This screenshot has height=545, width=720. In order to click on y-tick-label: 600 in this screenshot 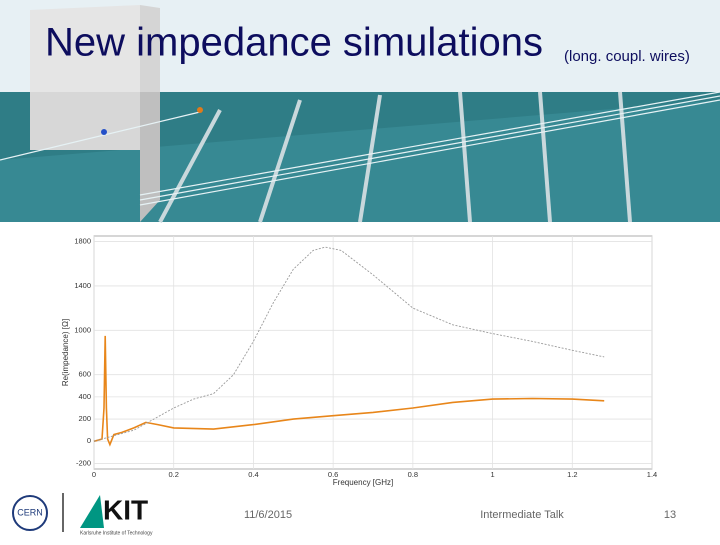, I will do `click(84, 374)`.